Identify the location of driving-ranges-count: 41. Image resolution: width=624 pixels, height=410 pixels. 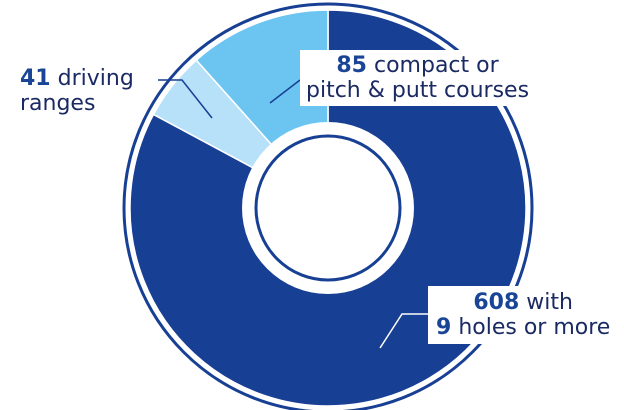
(35, 78).